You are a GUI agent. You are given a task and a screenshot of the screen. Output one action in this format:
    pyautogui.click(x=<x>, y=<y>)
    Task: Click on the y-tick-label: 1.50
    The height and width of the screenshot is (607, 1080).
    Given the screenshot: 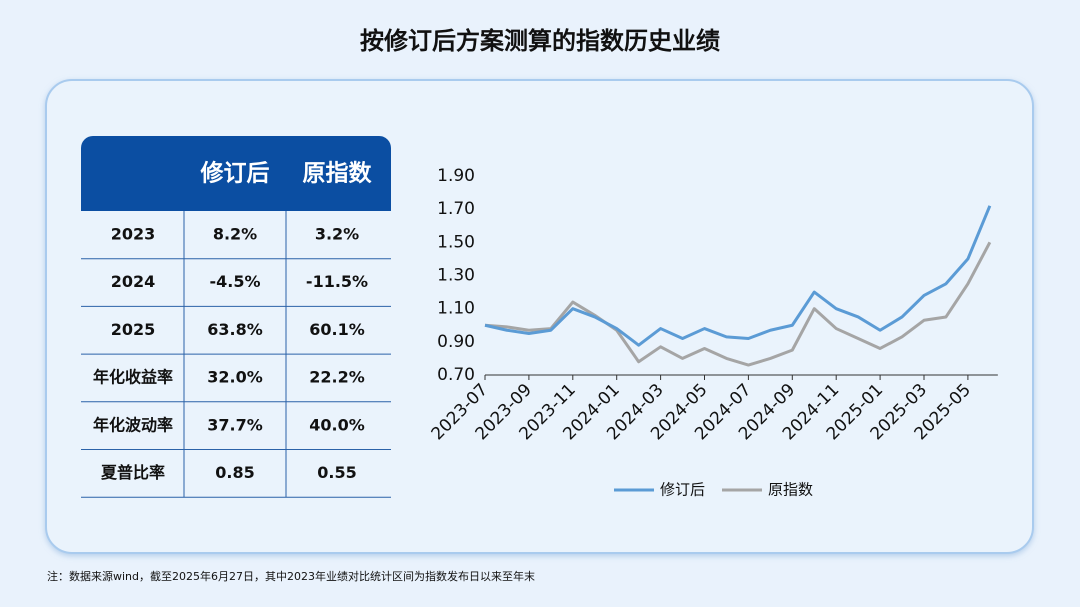 What is the action you would take?
    pyautogui.click(x=456, y=242)
    